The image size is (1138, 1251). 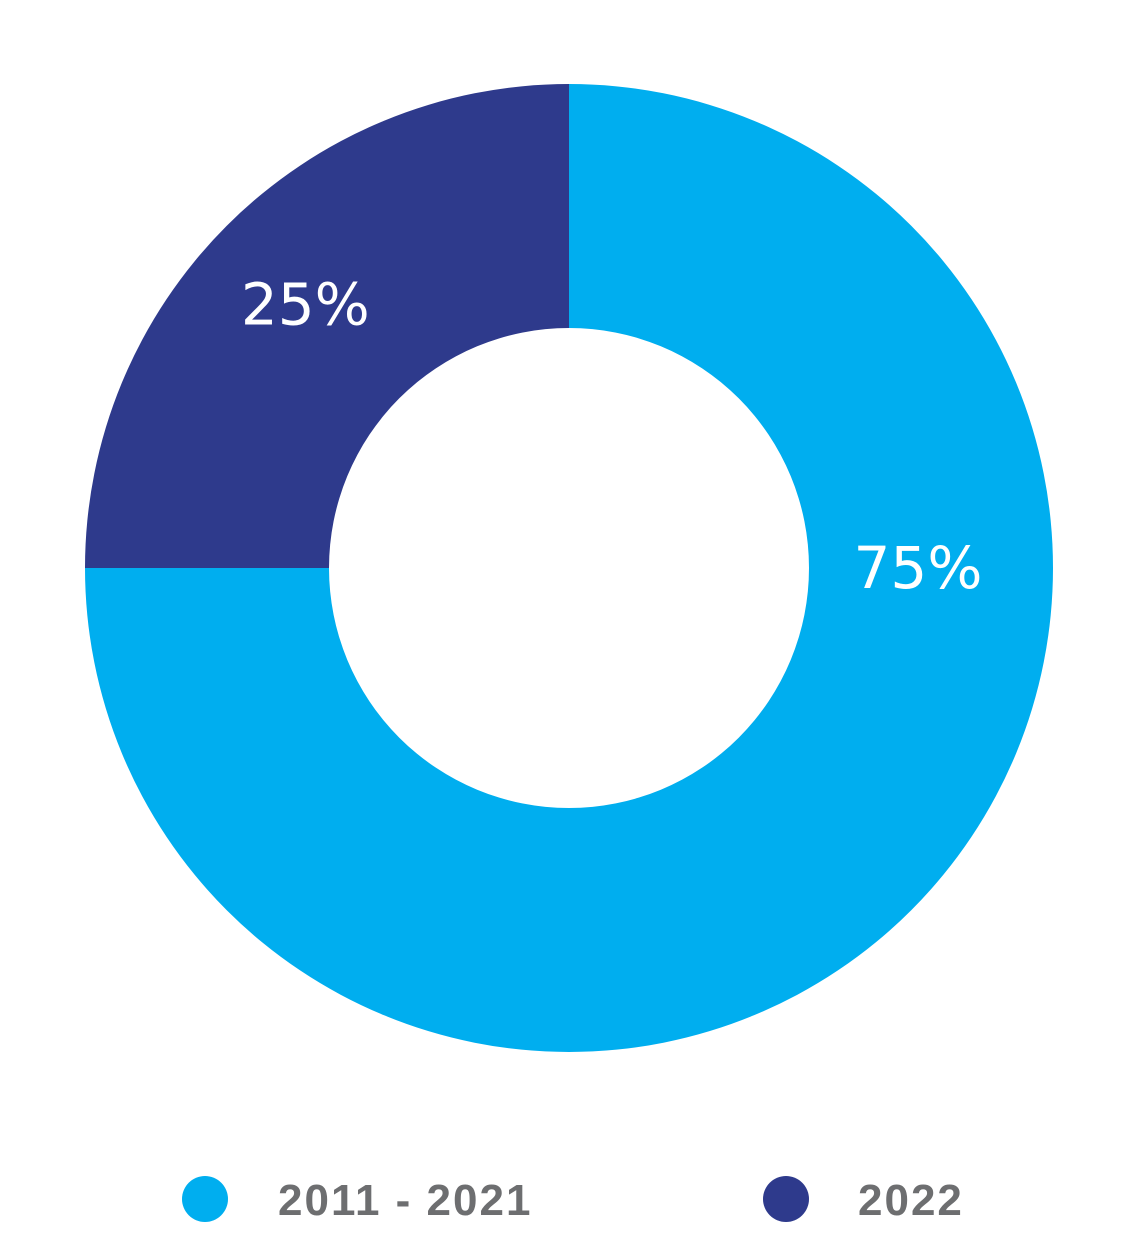 I want to click on legend-item-2011-2021: 2011 - 2021, so click(x=357, y=1200).